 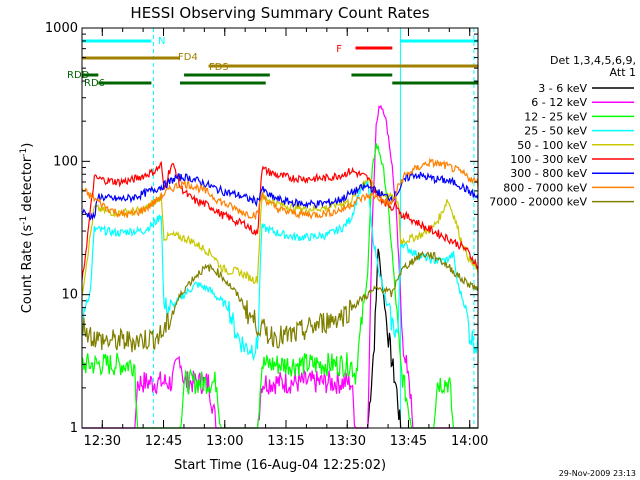 I want to click on y-tick-label: 10, so click(x=69, y=295).